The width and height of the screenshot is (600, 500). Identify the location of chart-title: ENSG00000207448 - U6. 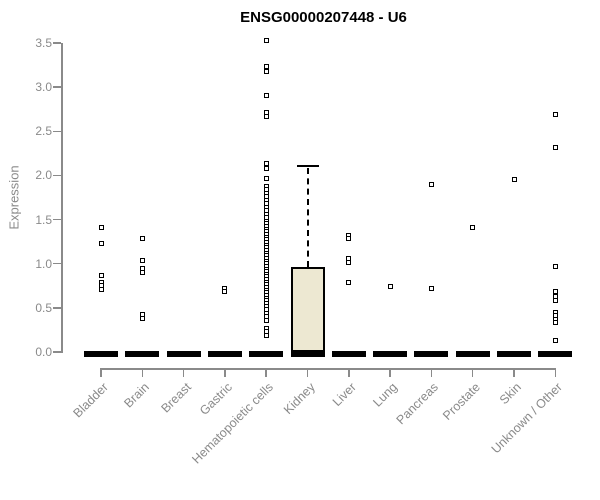
(323, 17).